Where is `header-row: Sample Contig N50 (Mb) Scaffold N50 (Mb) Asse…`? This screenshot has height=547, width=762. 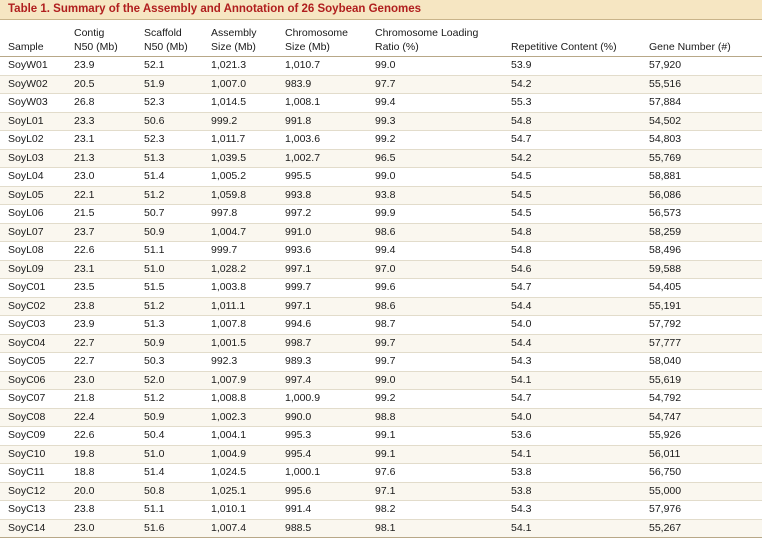 header-row: Sample Contig N50 (Mb) Scaffold N50 (Mb) Asse… is located at coordinates (381, 38).